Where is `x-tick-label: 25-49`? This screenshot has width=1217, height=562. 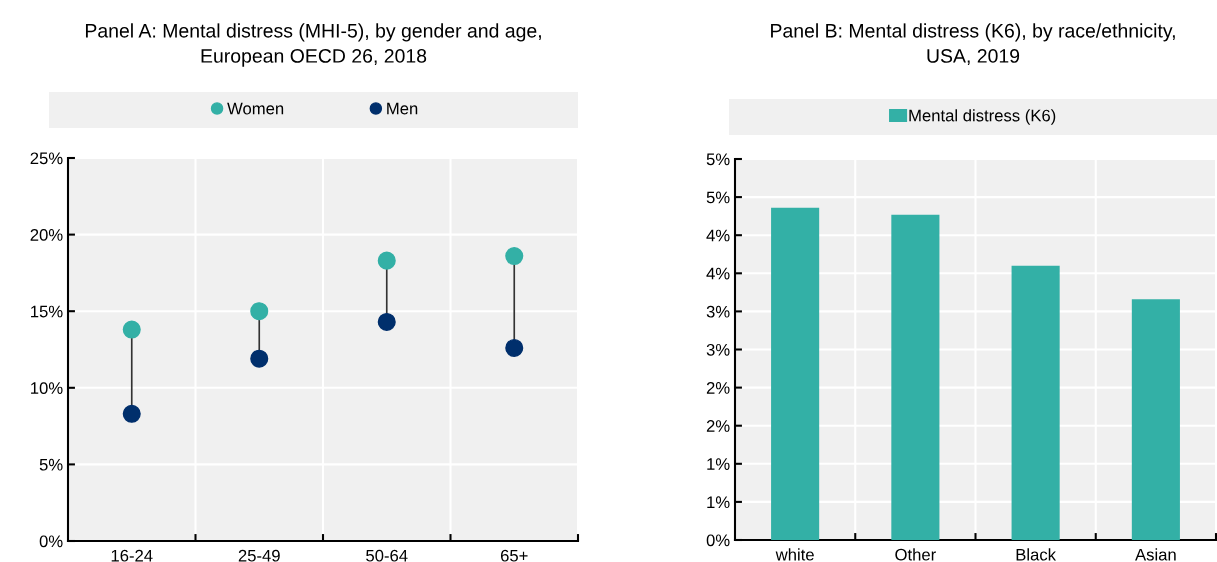
x-tick-label: 25-49 is located at coordinates (259, 555).